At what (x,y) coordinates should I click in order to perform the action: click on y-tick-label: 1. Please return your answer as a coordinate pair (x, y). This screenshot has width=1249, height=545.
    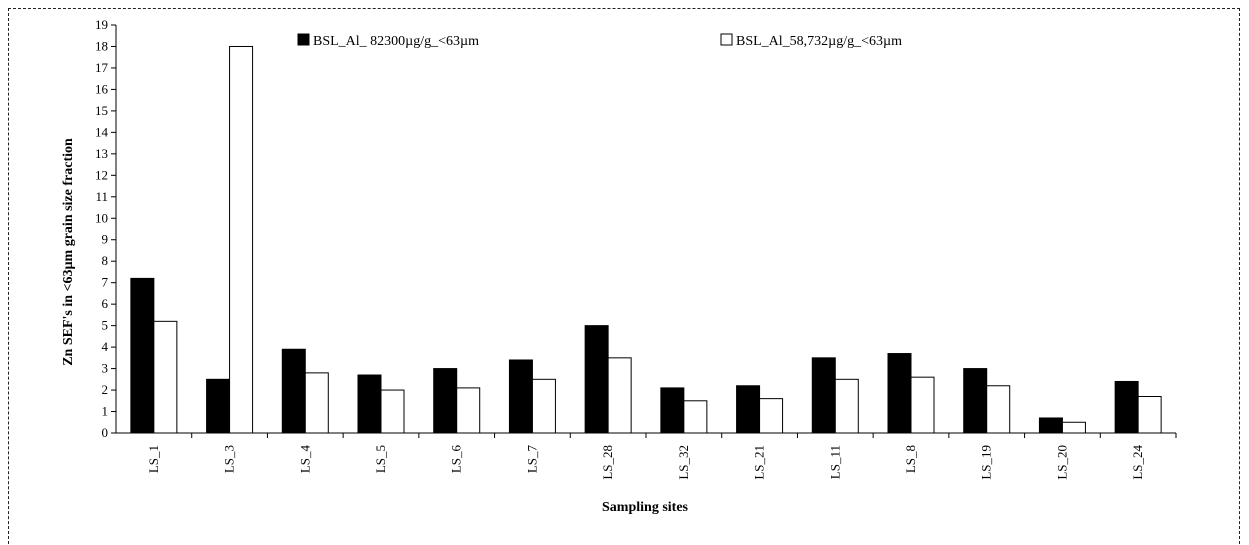
    Looking at the image, I should click on (105, 411).